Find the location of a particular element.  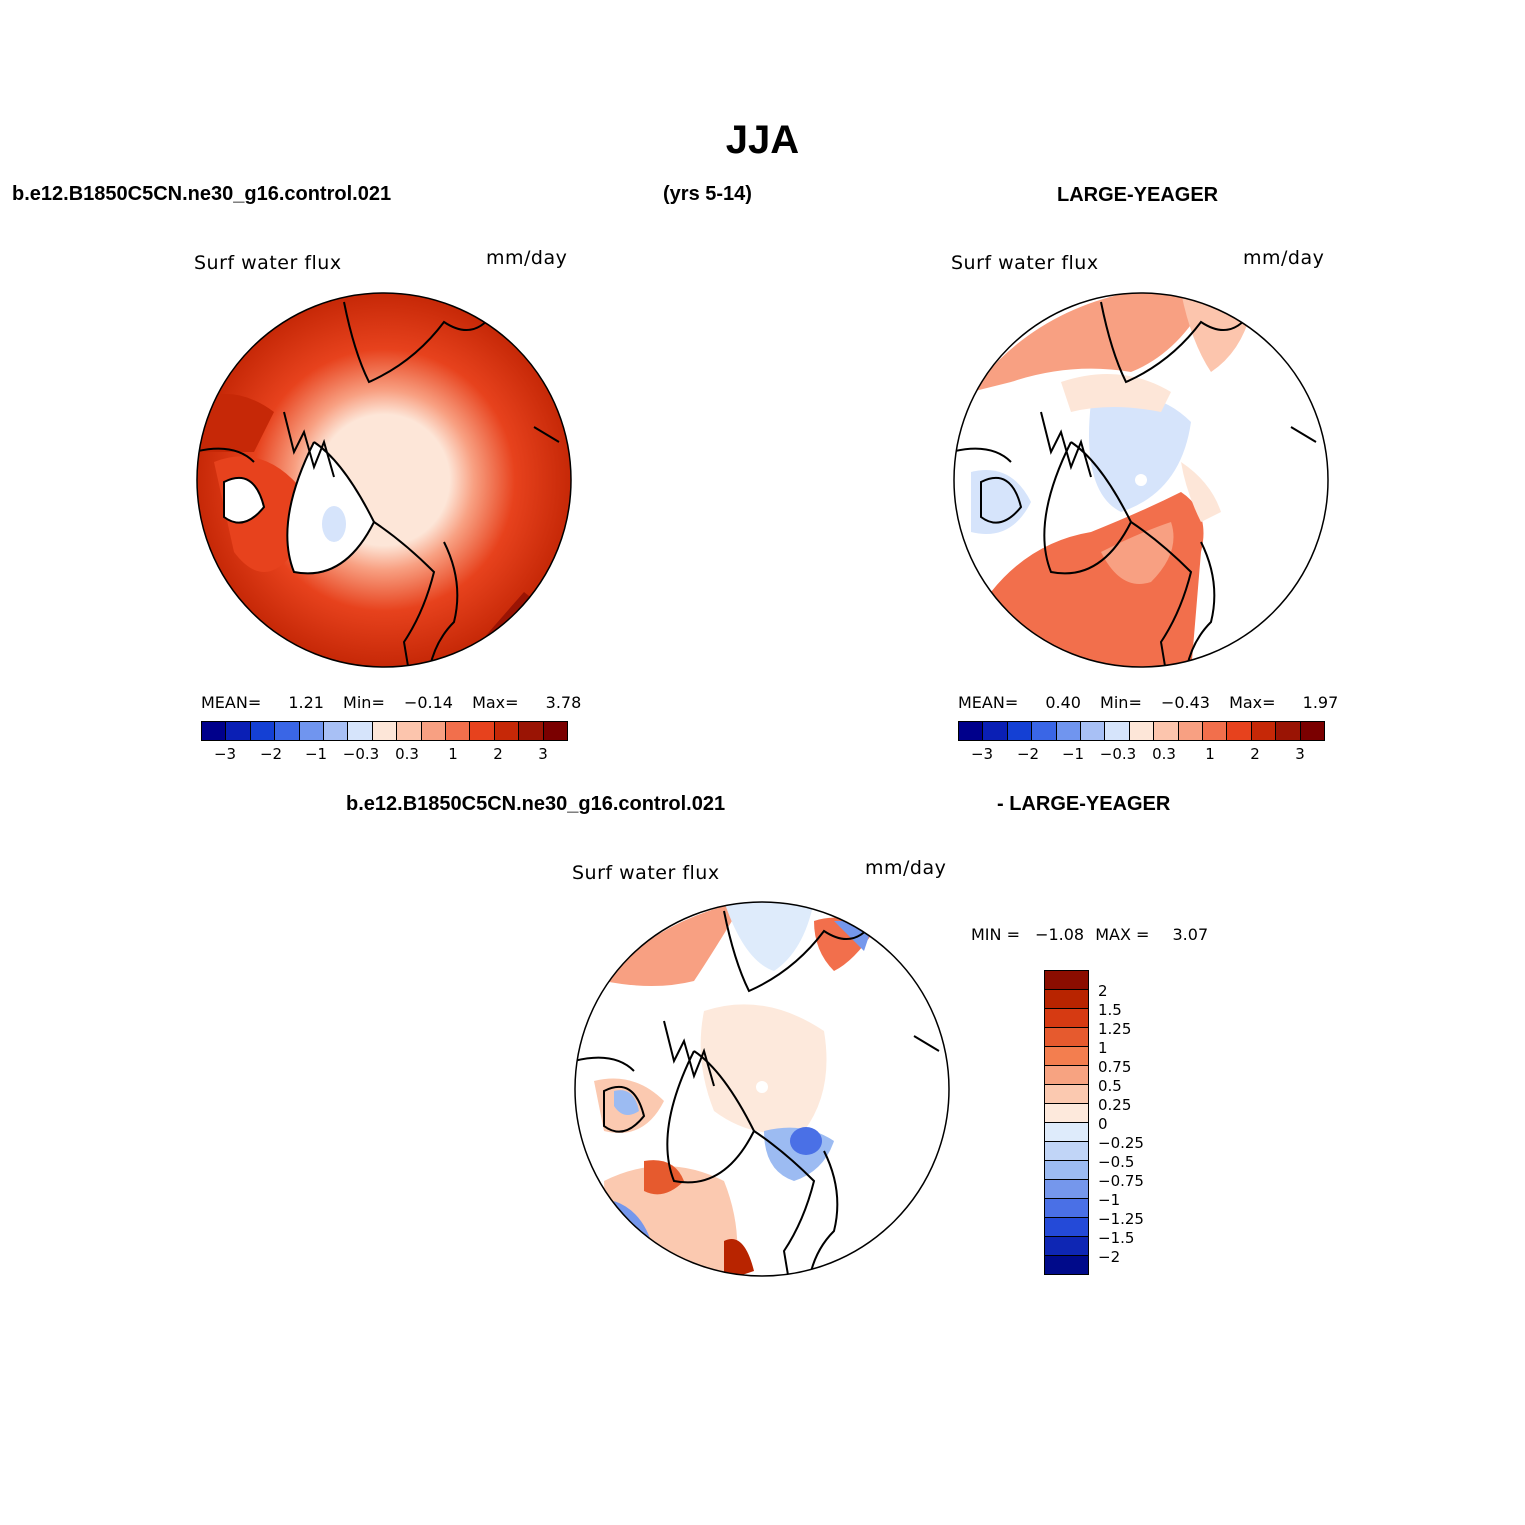

diff-label: 0 is located at coordinates (1103, 1124).